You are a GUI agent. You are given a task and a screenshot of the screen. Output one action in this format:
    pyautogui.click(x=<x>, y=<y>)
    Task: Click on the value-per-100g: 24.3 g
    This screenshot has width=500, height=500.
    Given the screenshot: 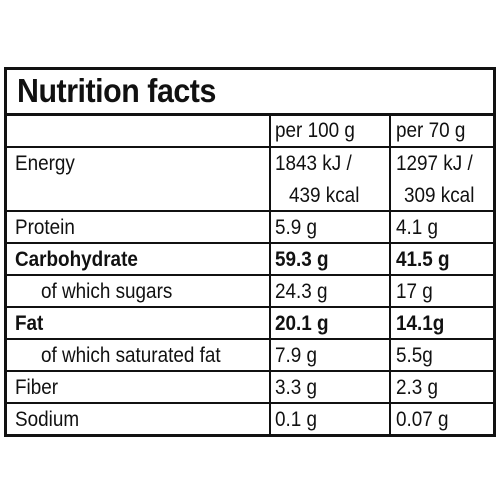 What is the action you would take?
    pyautogui.click(x=301, y=291)
    